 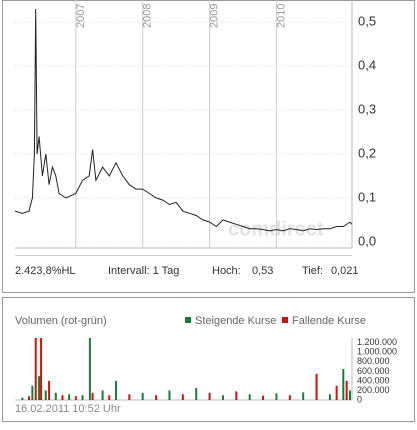 What do you see at coordinates (367, 240) in the screenshot?
I see `y-tick-label: 0,0` at bounding box center [367, 240].